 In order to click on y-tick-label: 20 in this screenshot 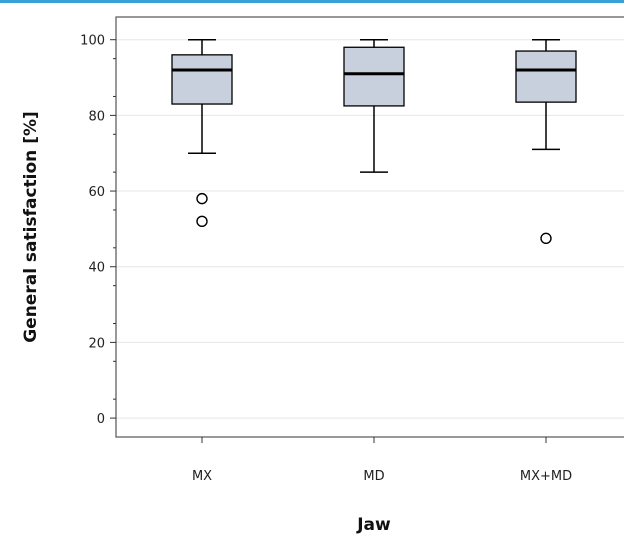, I will do `click(96, 343)`.